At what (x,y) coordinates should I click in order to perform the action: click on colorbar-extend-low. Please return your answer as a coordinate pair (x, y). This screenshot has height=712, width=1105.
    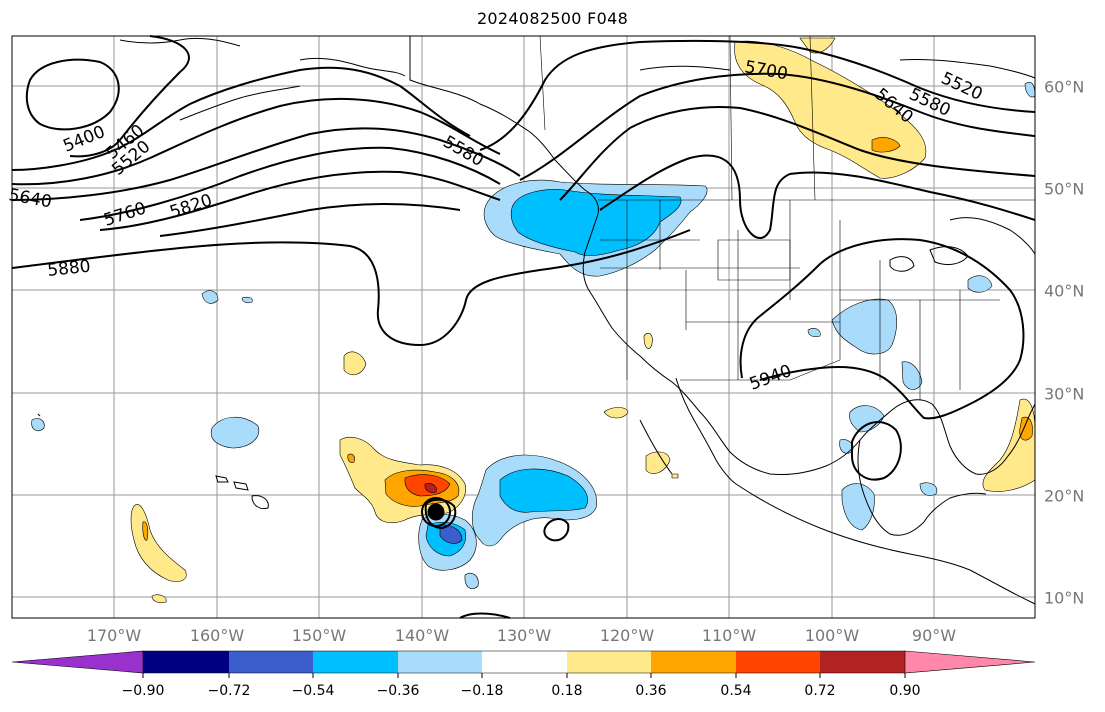
    Looking at the image, I should click on (77, 662).